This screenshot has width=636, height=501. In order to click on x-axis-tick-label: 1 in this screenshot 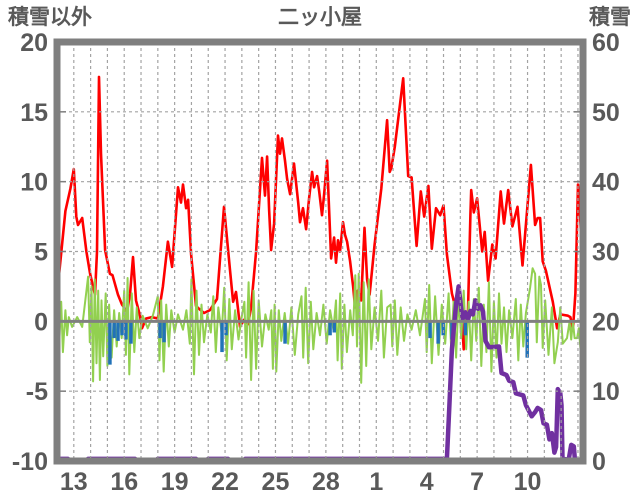, I will do `click(376, 482)`.